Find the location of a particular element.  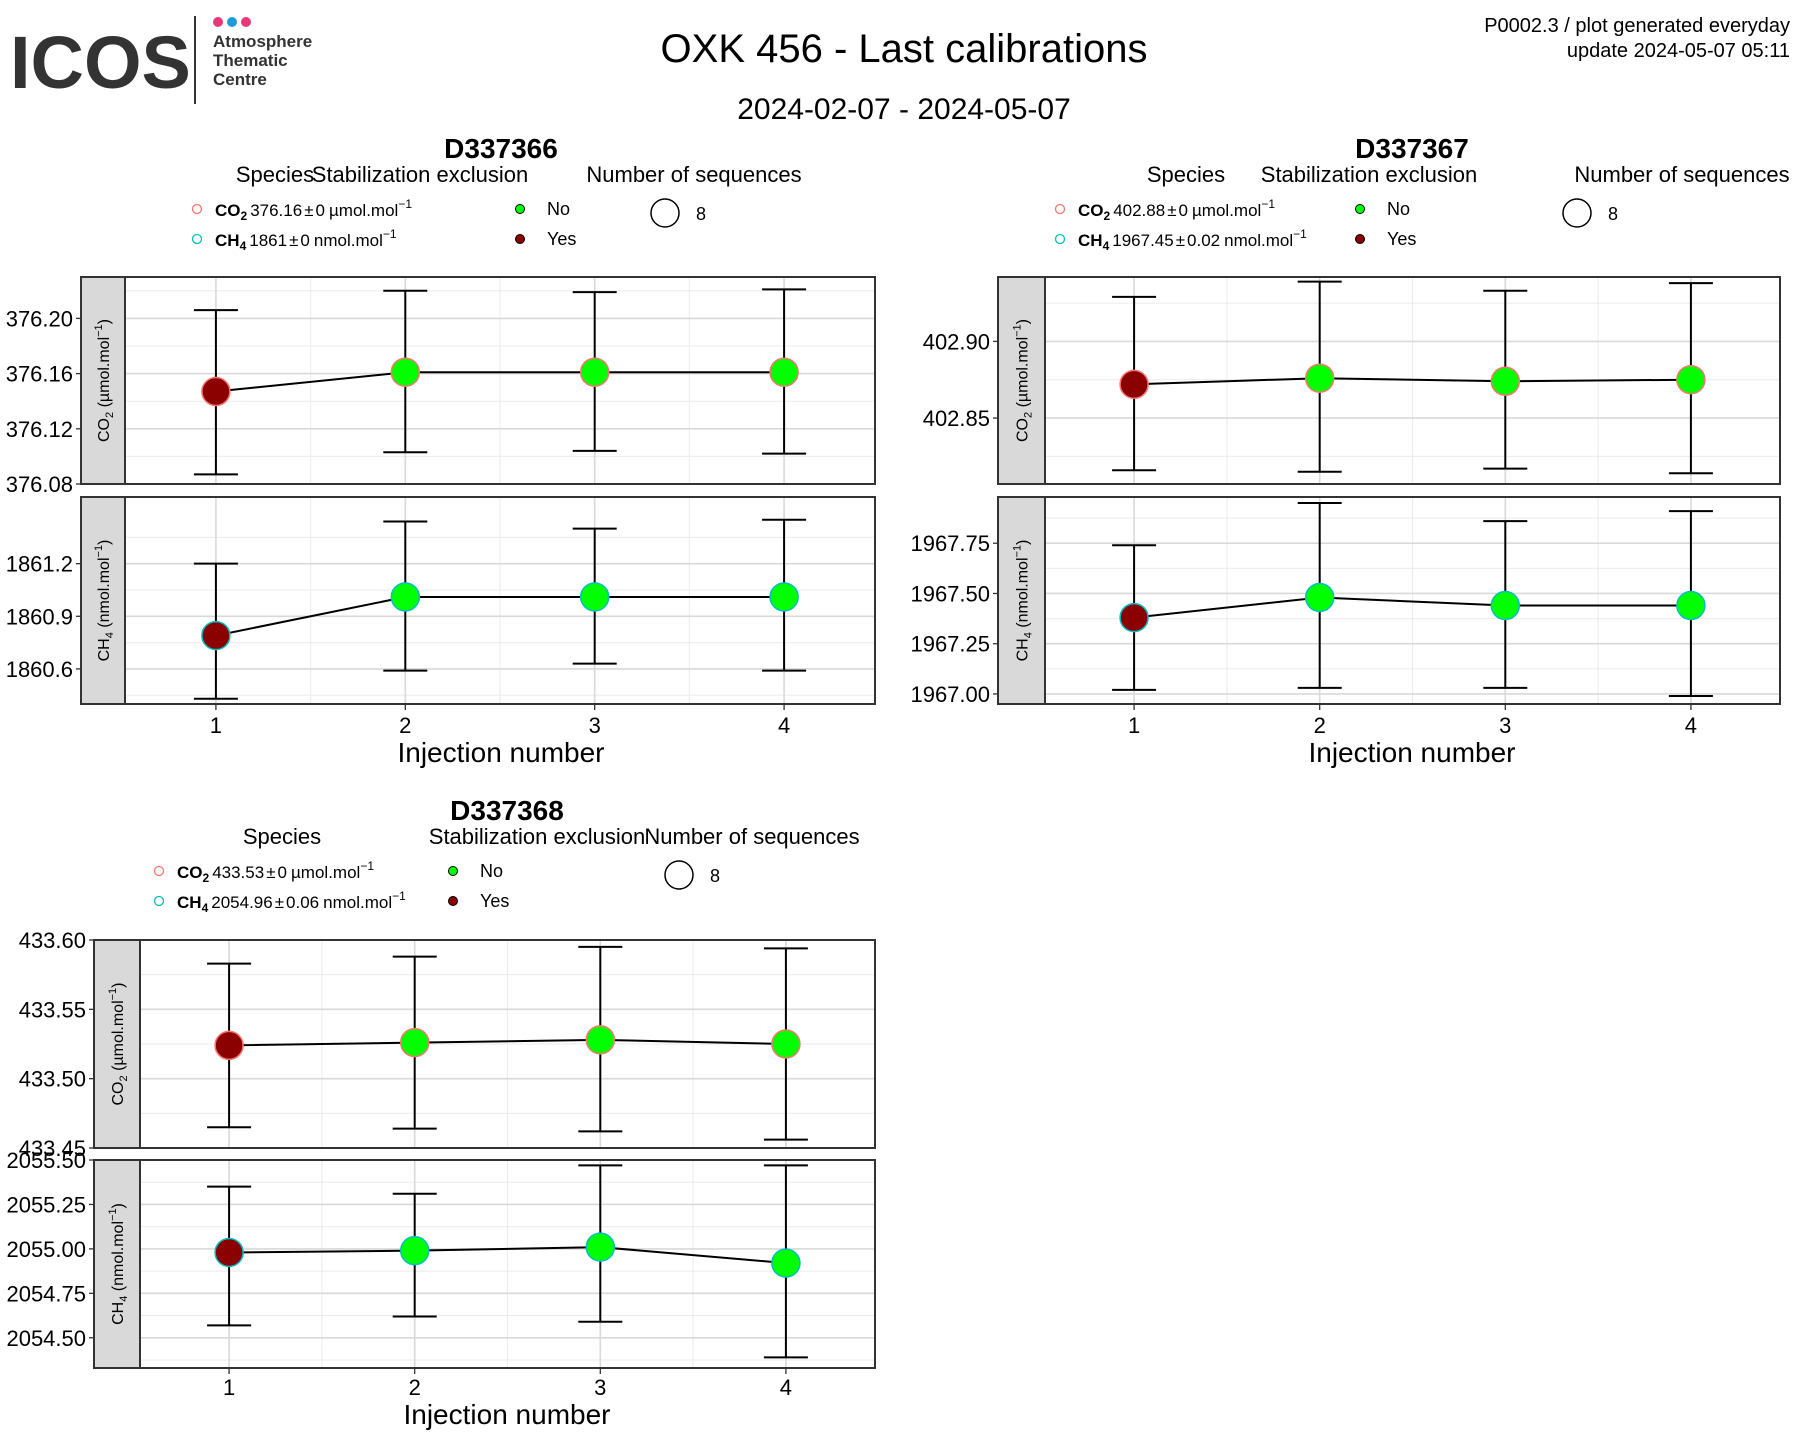

facet-panel-co2: 433.45 433.50 433.55 433.60 CO2 (µmol.mol−1) is located at coordinates (447, 1044).